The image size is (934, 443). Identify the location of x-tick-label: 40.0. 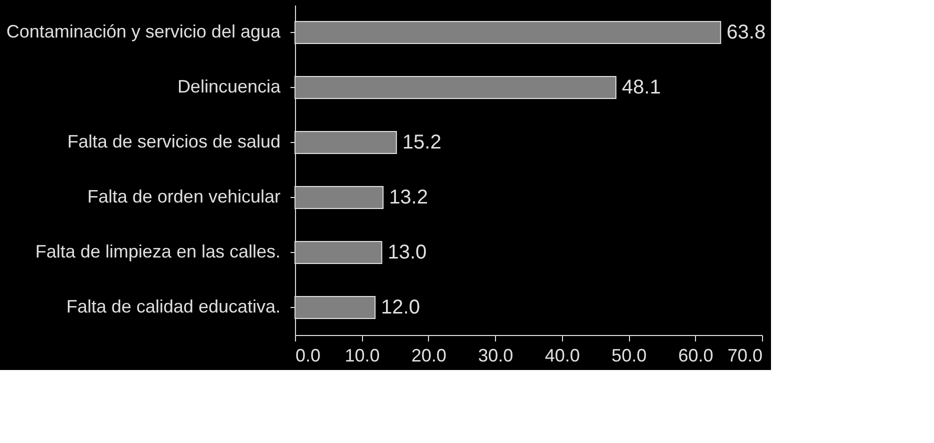
(562, 356).